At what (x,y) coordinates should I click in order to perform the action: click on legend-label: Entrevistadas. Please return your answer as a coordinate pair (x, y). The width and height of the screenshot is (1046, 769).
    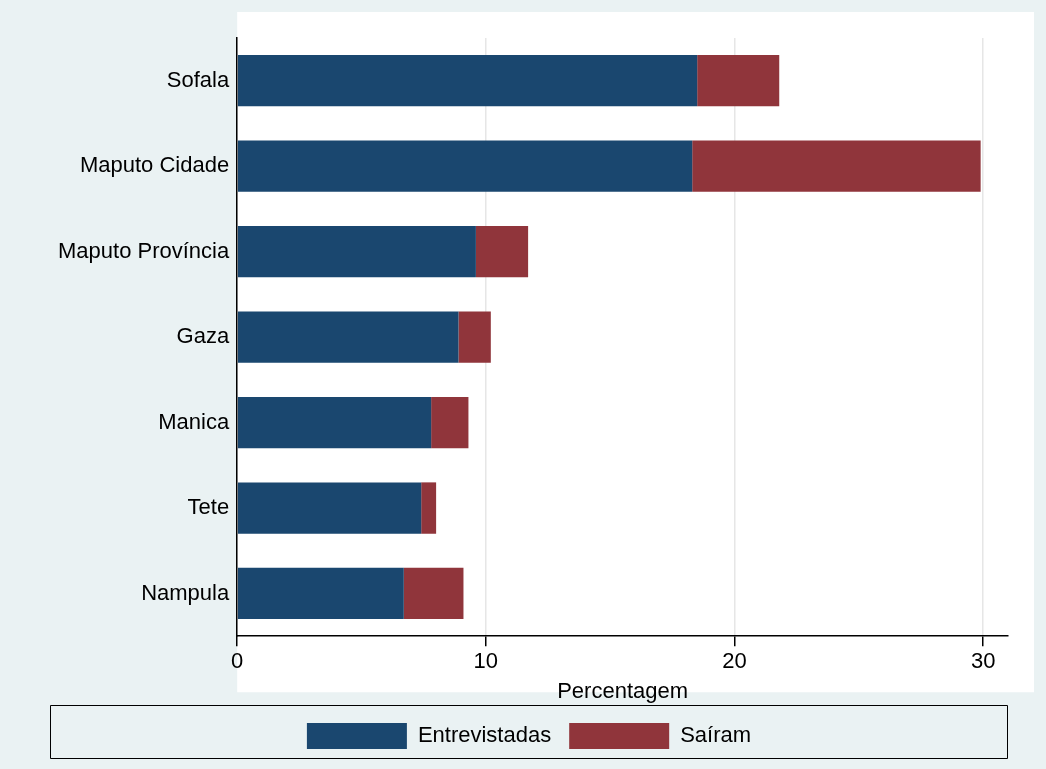
    Looking at the image, I should click on (484, 735).